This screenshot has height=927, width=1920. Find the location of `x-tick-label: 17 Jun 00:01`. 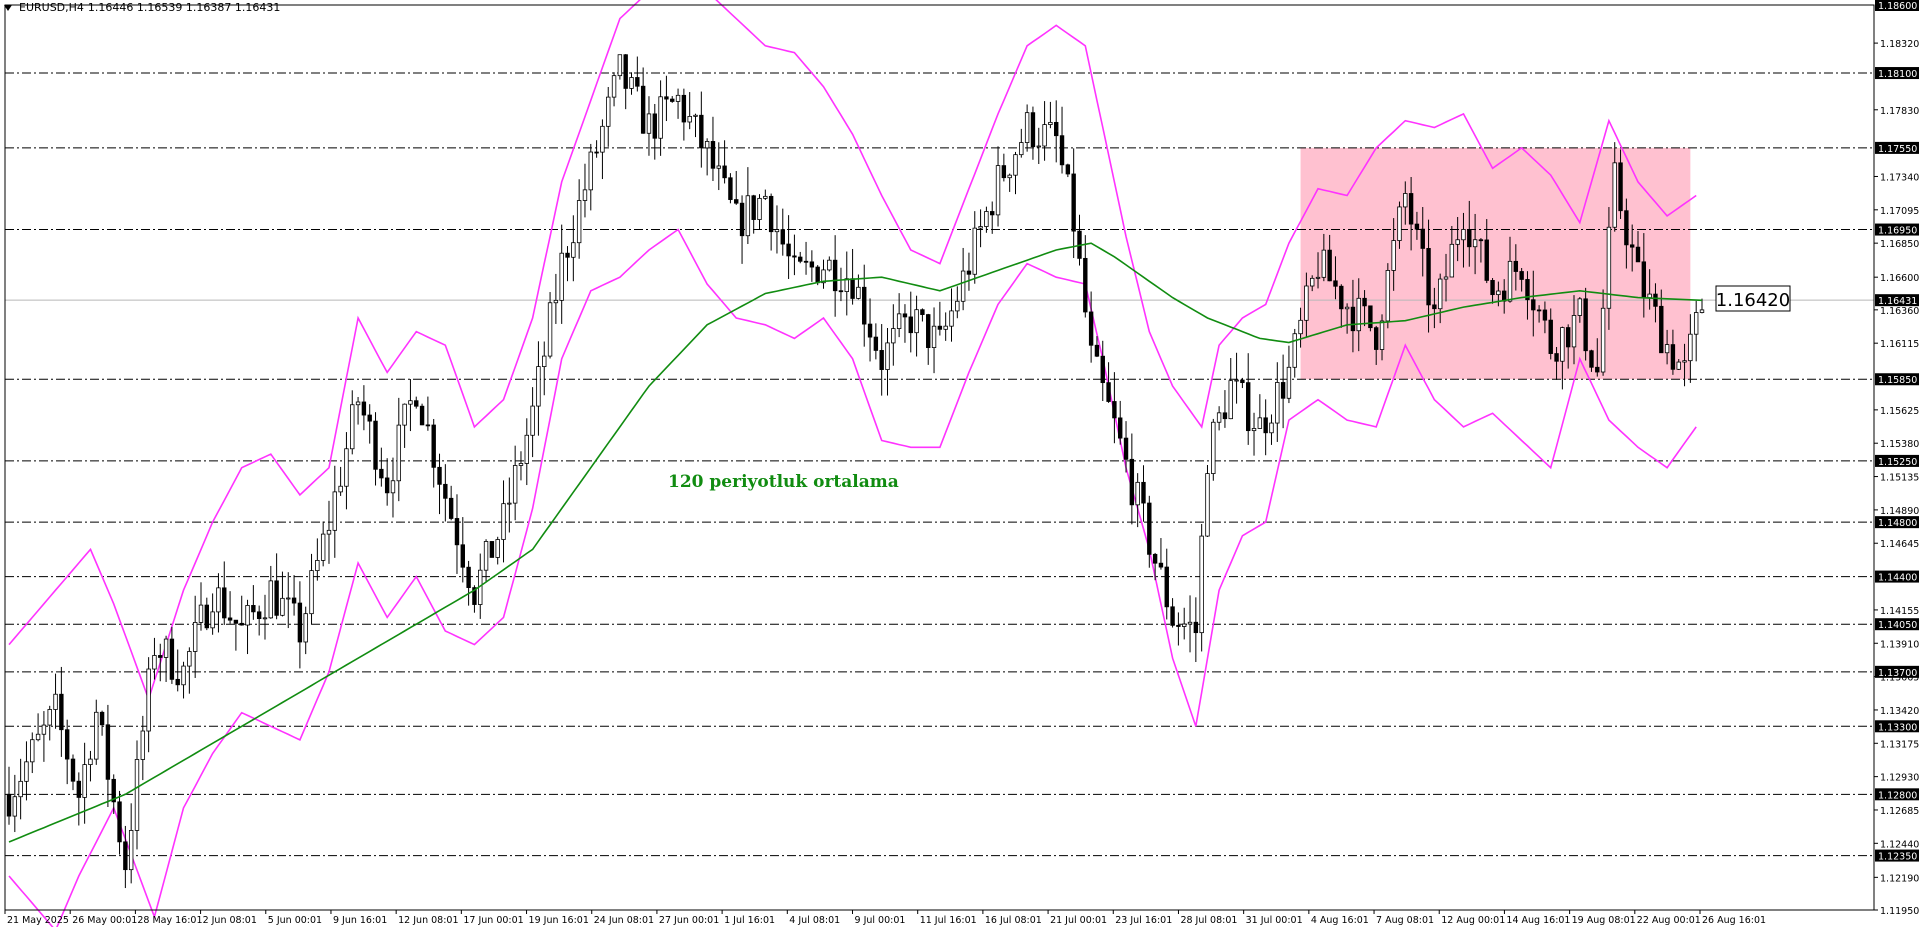

x-tick-label: 17 Jun 00:01 is located at coordinates (493, 920).